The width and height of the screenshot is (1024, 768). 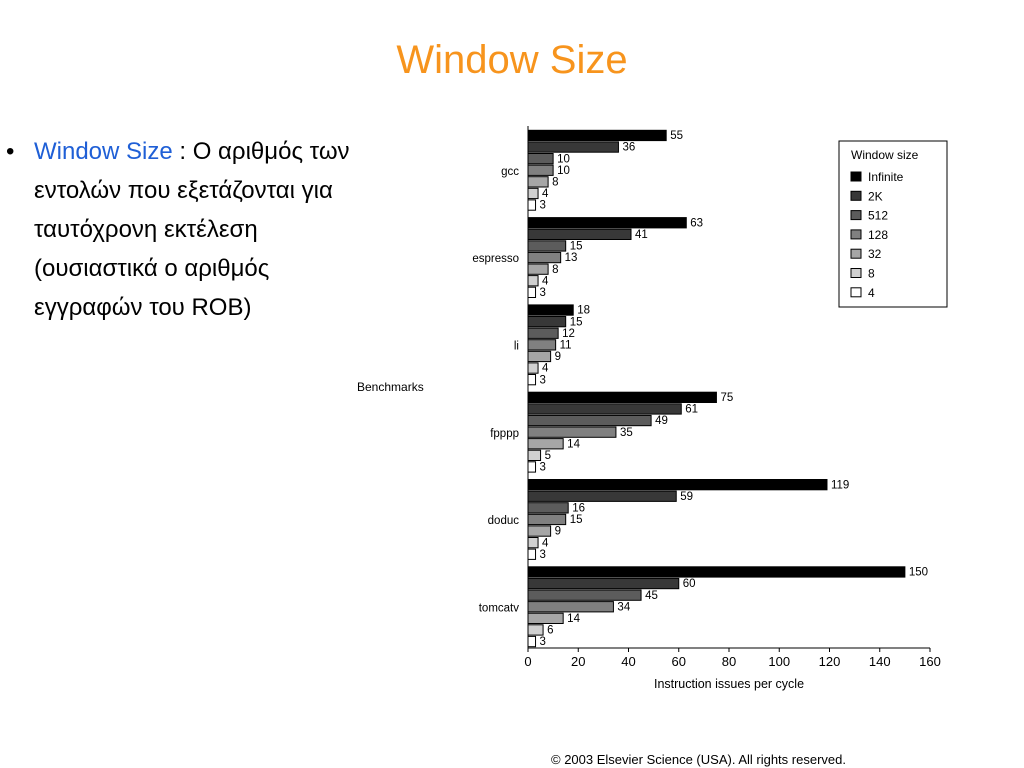 What do you see at coordinates (661, 421) in the screenshot?
I see `value-label: 49` at bounding box center [661, 421].